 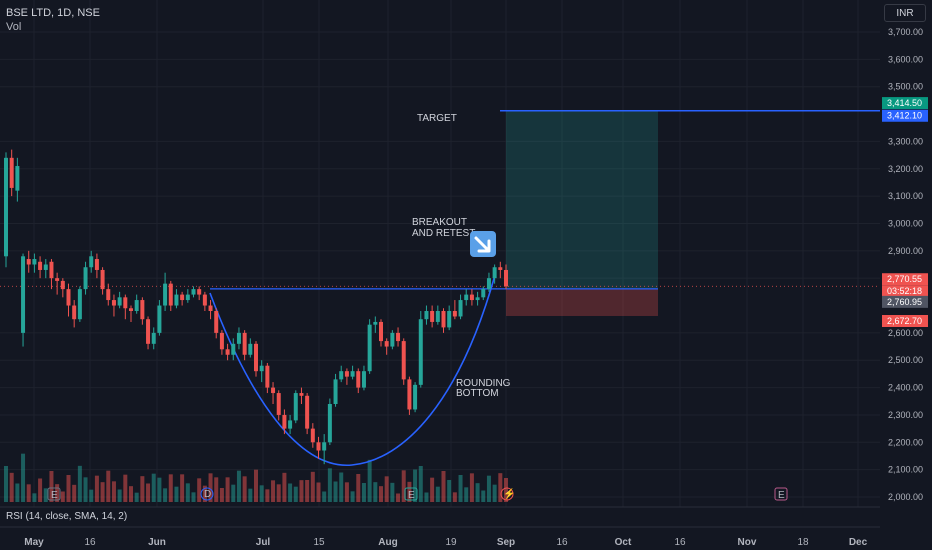 I want to click on price-tick-label: 2,400.00, so click(x=905, y=388).